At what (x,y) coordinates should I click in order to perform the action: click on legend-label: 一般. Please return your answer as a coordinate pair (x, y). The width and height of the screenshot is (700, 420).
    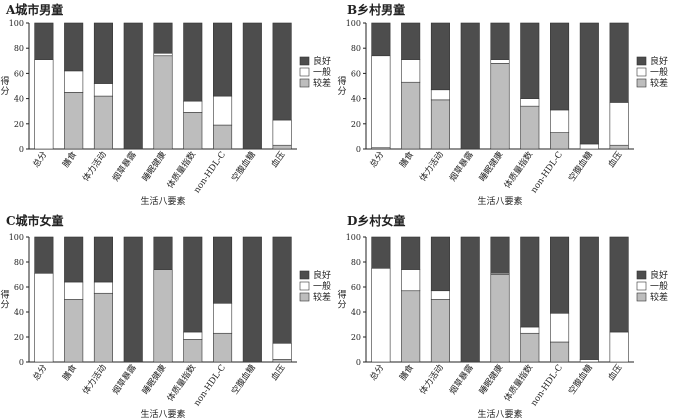
    Looking at the image, I should click on (659, 286).